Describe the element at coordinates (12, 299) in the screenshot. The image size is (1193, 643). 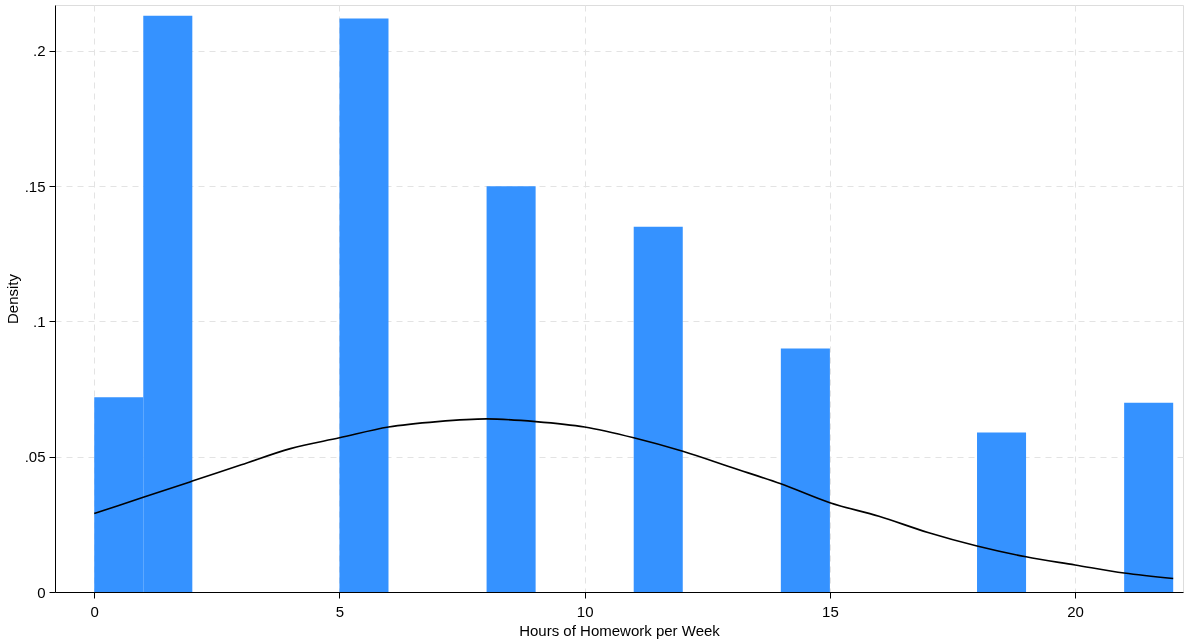
I see `y-axis-title: Density` at that location.